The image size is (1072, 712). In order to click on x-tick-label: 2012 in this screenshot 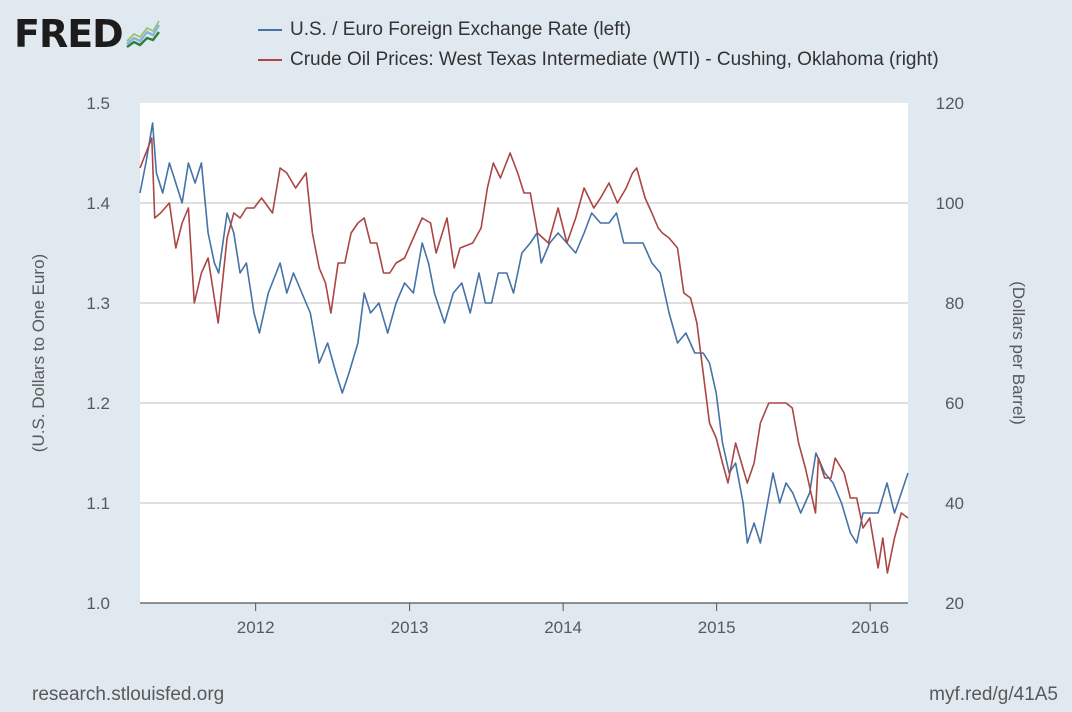, I will do `click(256, 627)`.